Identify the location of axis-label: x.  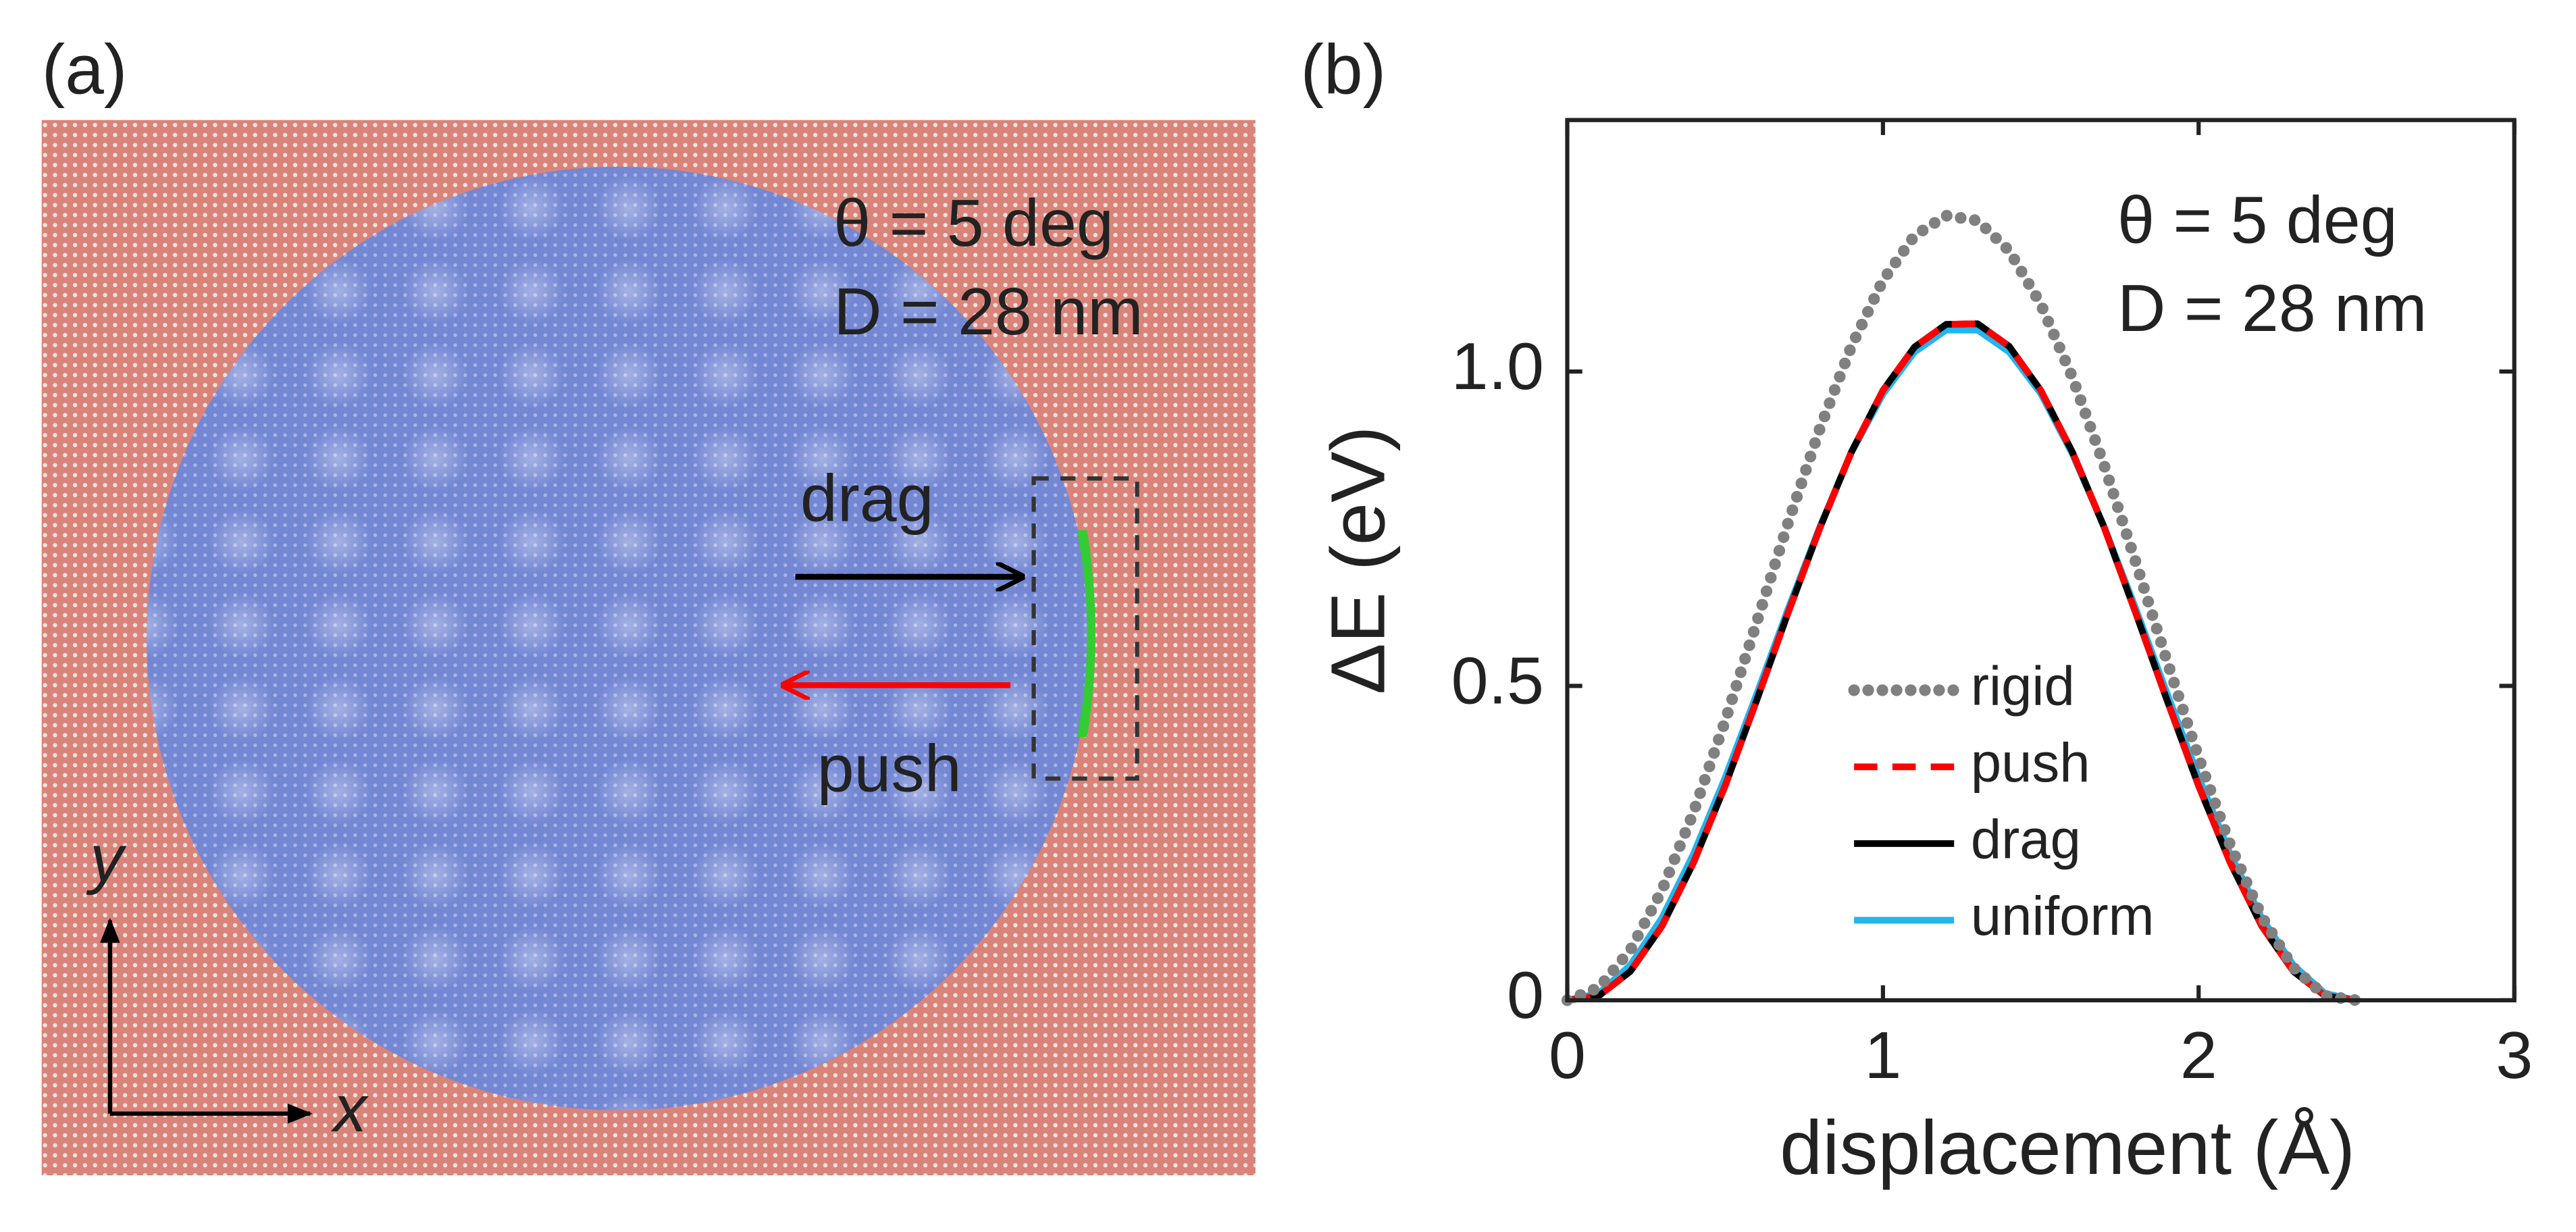
(350, 1108).